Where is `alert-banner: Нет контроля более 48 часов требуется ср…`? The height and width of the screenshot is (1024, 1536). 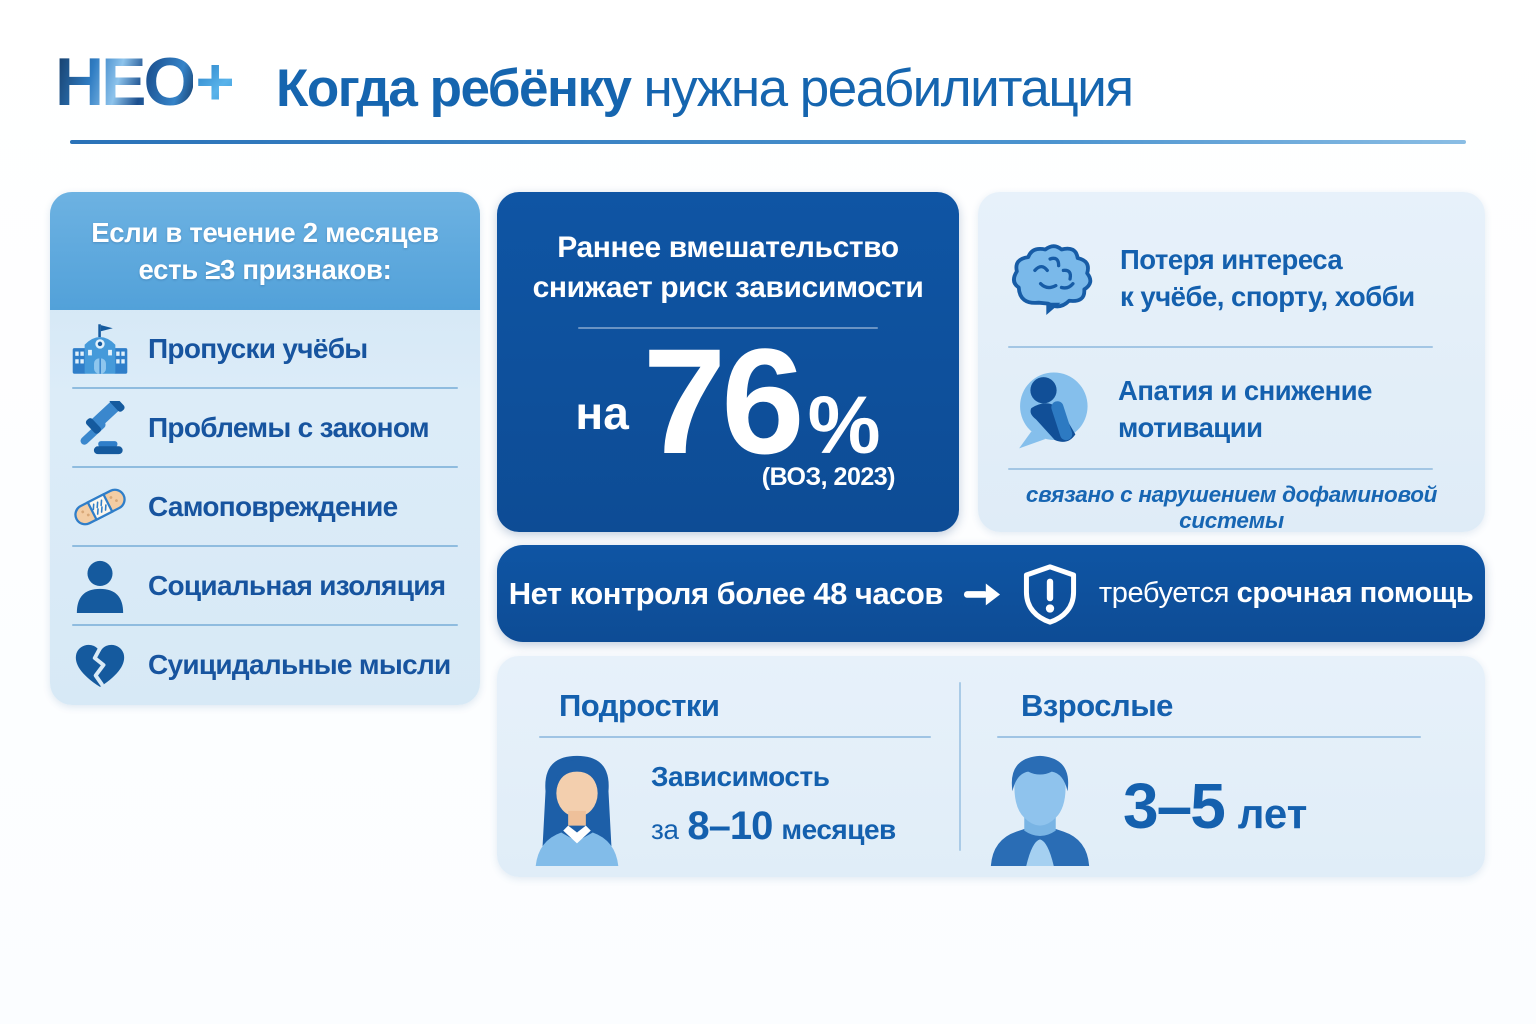
alert-banner: Нет контроля более 48 часов требуется ср… is located at coordinates (991, 593).